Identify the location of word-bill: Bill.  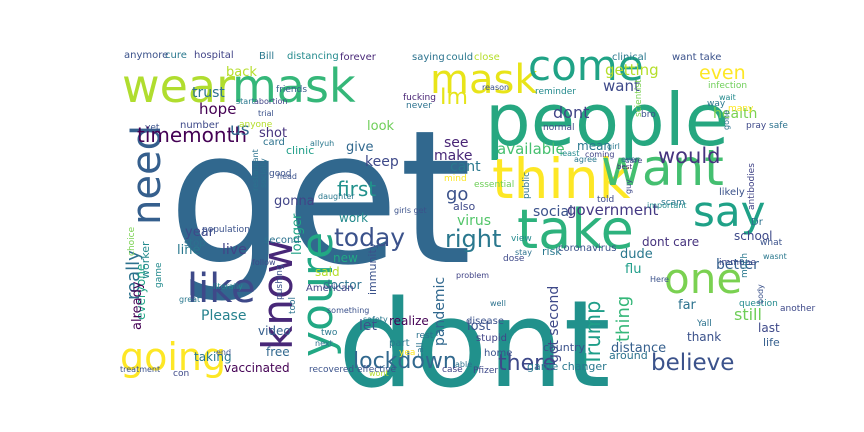
(266, 56).